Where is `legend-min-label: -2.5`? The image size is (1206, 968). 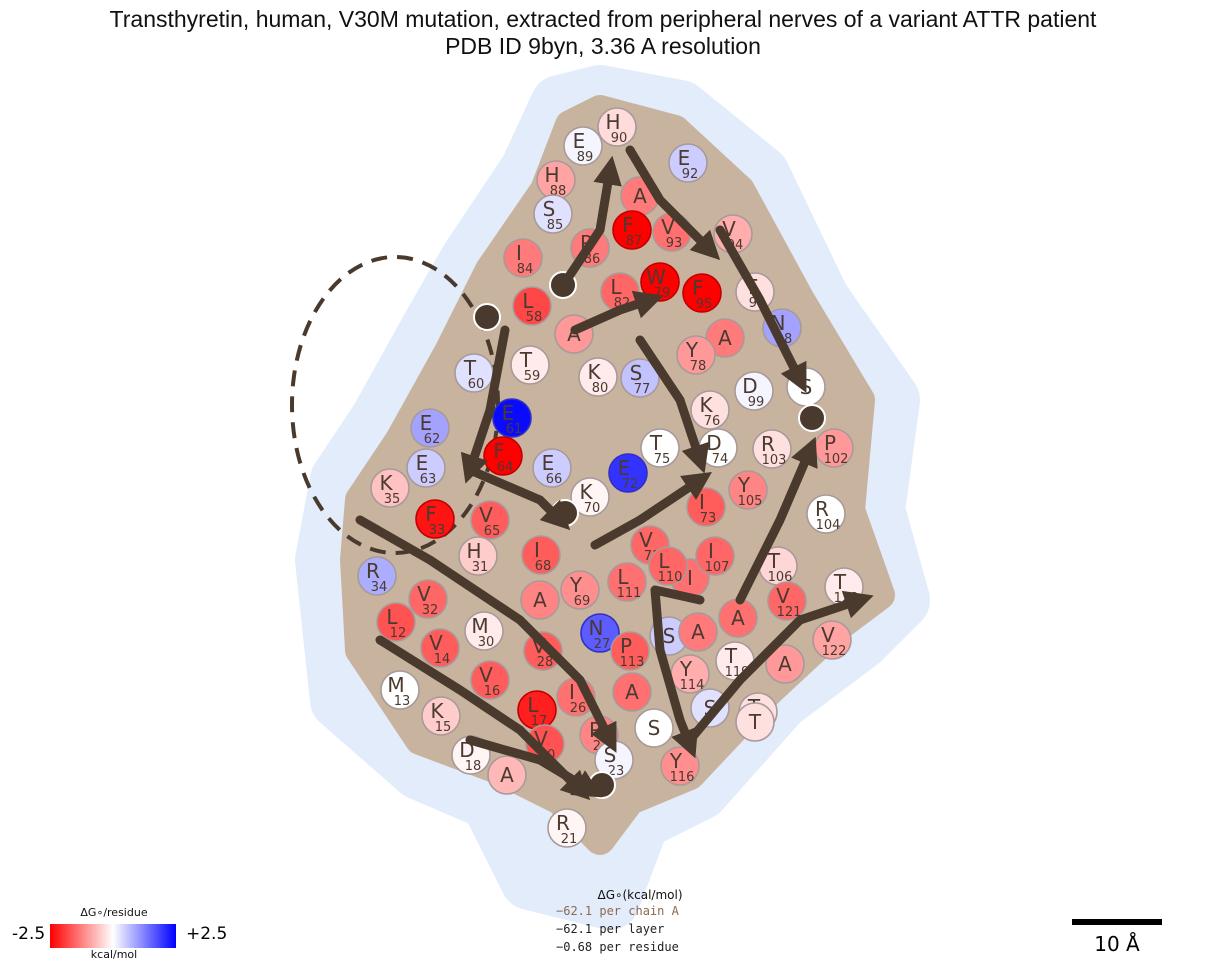
legend-min-label: -2.5 is located at coordinates (29, 934).